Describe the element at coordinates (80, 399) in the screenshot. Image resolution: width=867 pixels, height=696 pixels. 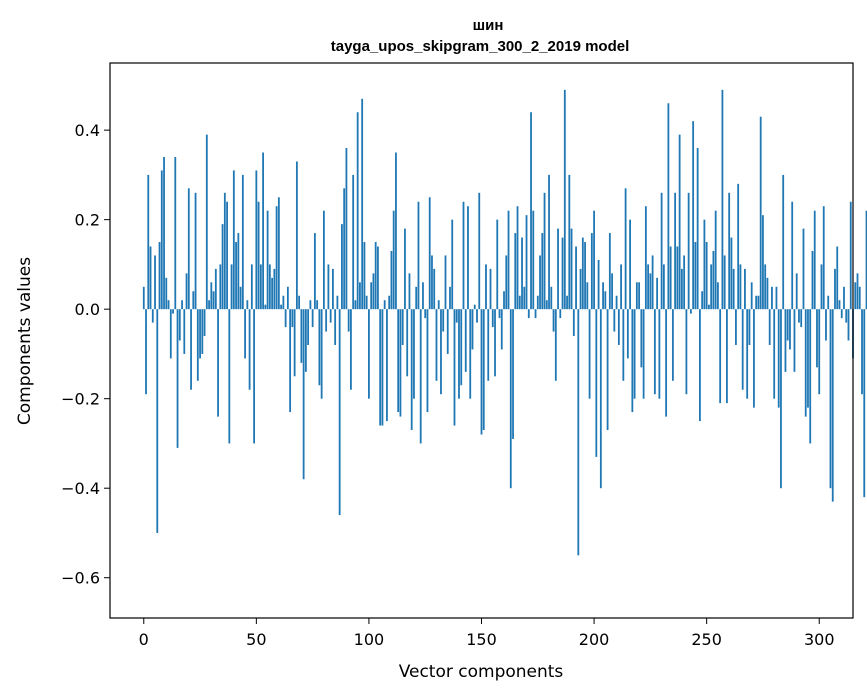
I see `y-tick-label: −0.2` at that location.